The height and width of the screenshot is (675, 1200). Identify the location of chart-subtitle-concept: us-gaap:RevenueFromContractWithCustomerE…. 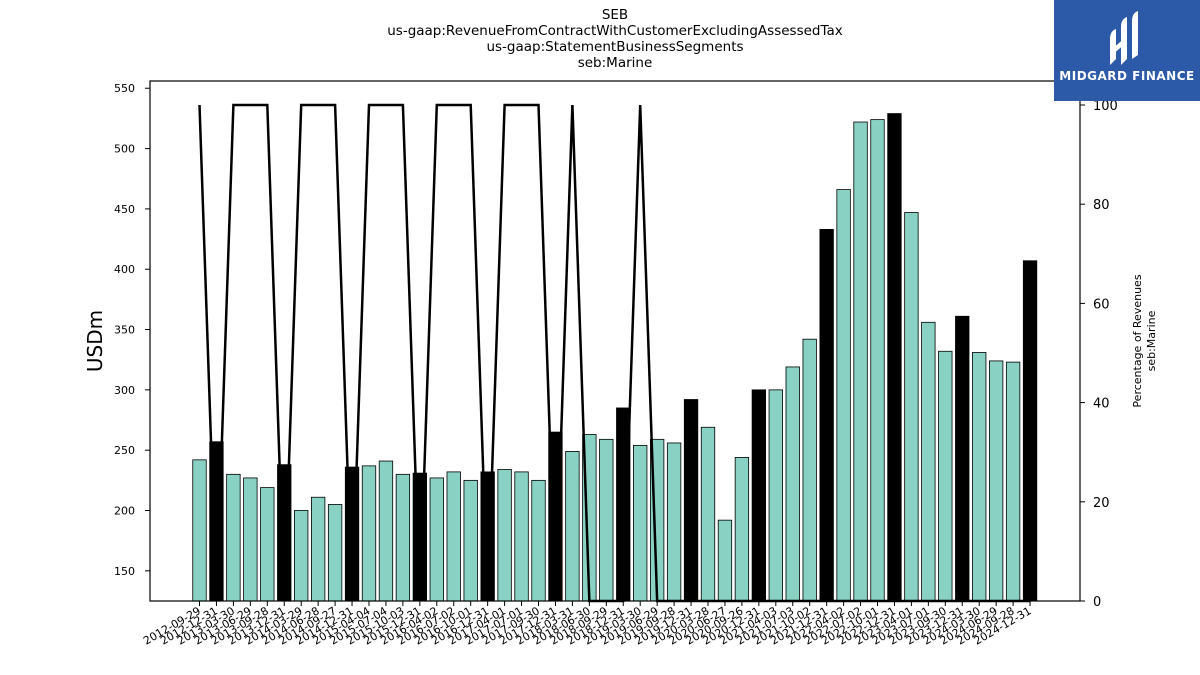
(615, 31).